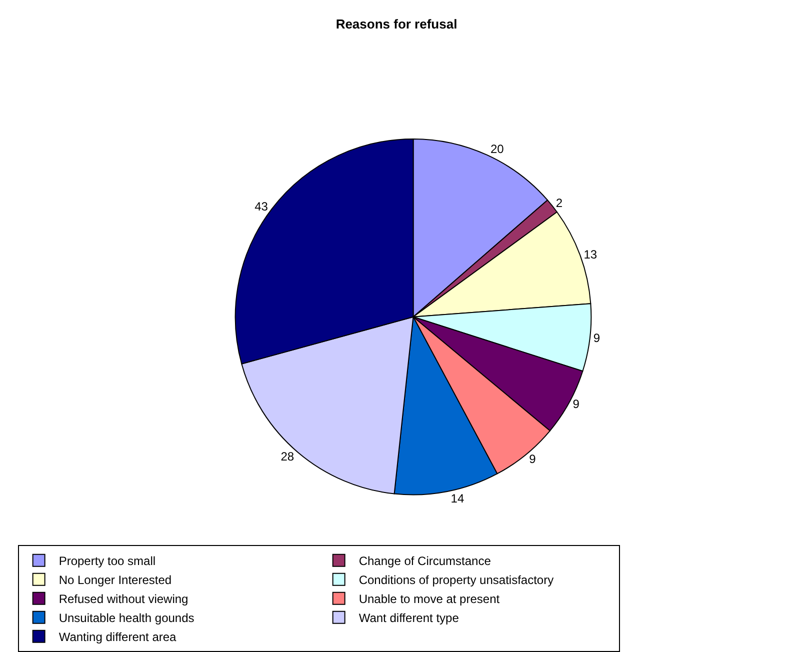 Image resolution: width=793 pixels, height=652 pixels. Describe the element at coordinates (115, 580) in the screenshot. I see `legend-label: No Longer Interested` at that location.